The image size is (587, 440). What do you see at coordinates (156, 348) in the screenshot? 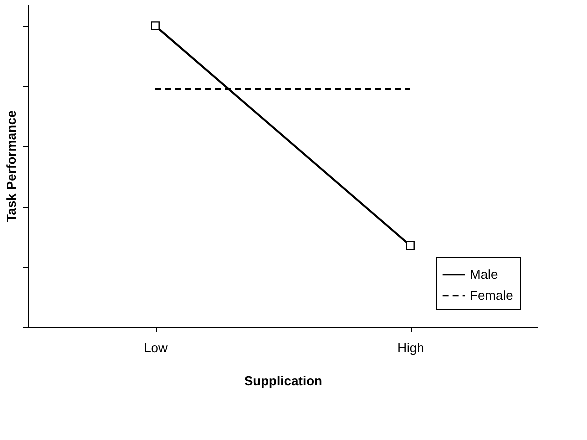
I see `x-tick-label: Low` at bounding box center [156, 348].